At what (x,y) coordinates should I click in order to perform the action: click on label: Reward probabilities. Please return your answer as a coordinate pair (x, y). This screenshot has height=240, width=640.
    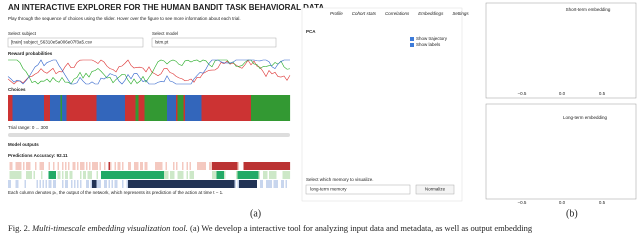
    Looking at the image, I should click on (30, 53).